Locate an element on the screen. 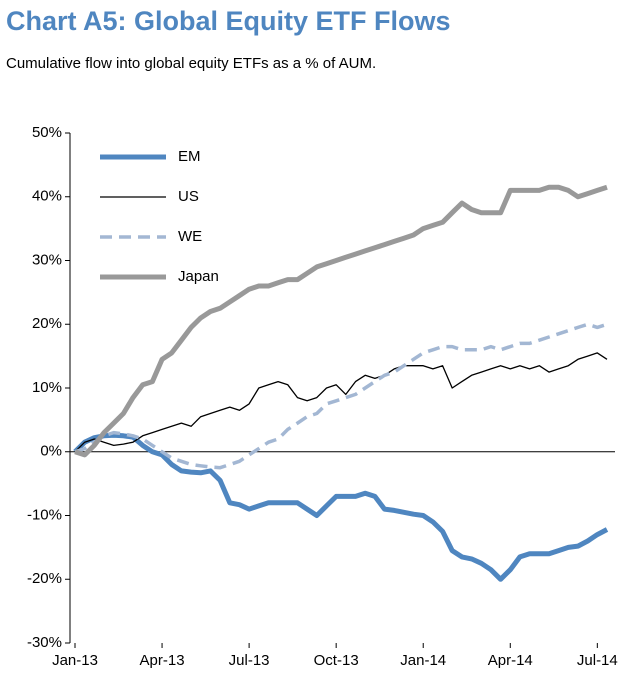  x-tick-label: Oct-13 is located at coordinates (336, 660).